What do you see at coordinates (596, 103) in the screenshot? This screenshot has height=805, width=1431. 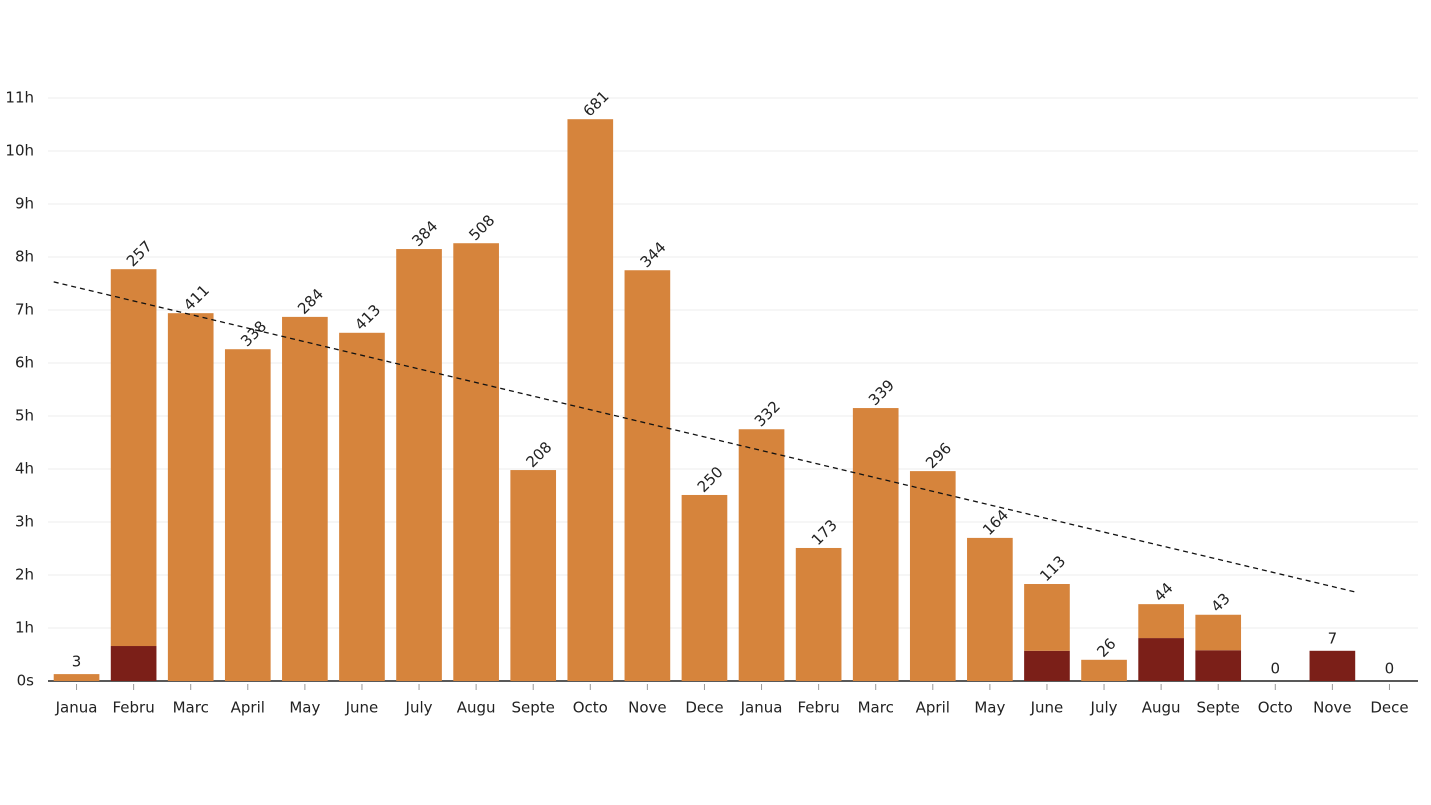 I see `value-label: 681` at bounding box center [596, 103].